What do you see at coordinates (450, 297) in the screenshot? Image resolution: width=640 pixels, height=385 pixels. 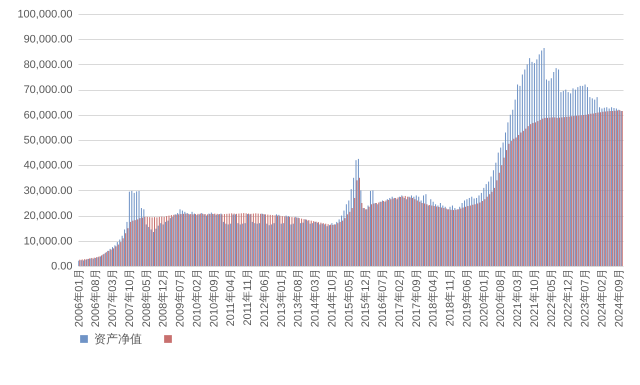 I see `x-tick-label: 2018年11月` at bounding box center [450, 297].